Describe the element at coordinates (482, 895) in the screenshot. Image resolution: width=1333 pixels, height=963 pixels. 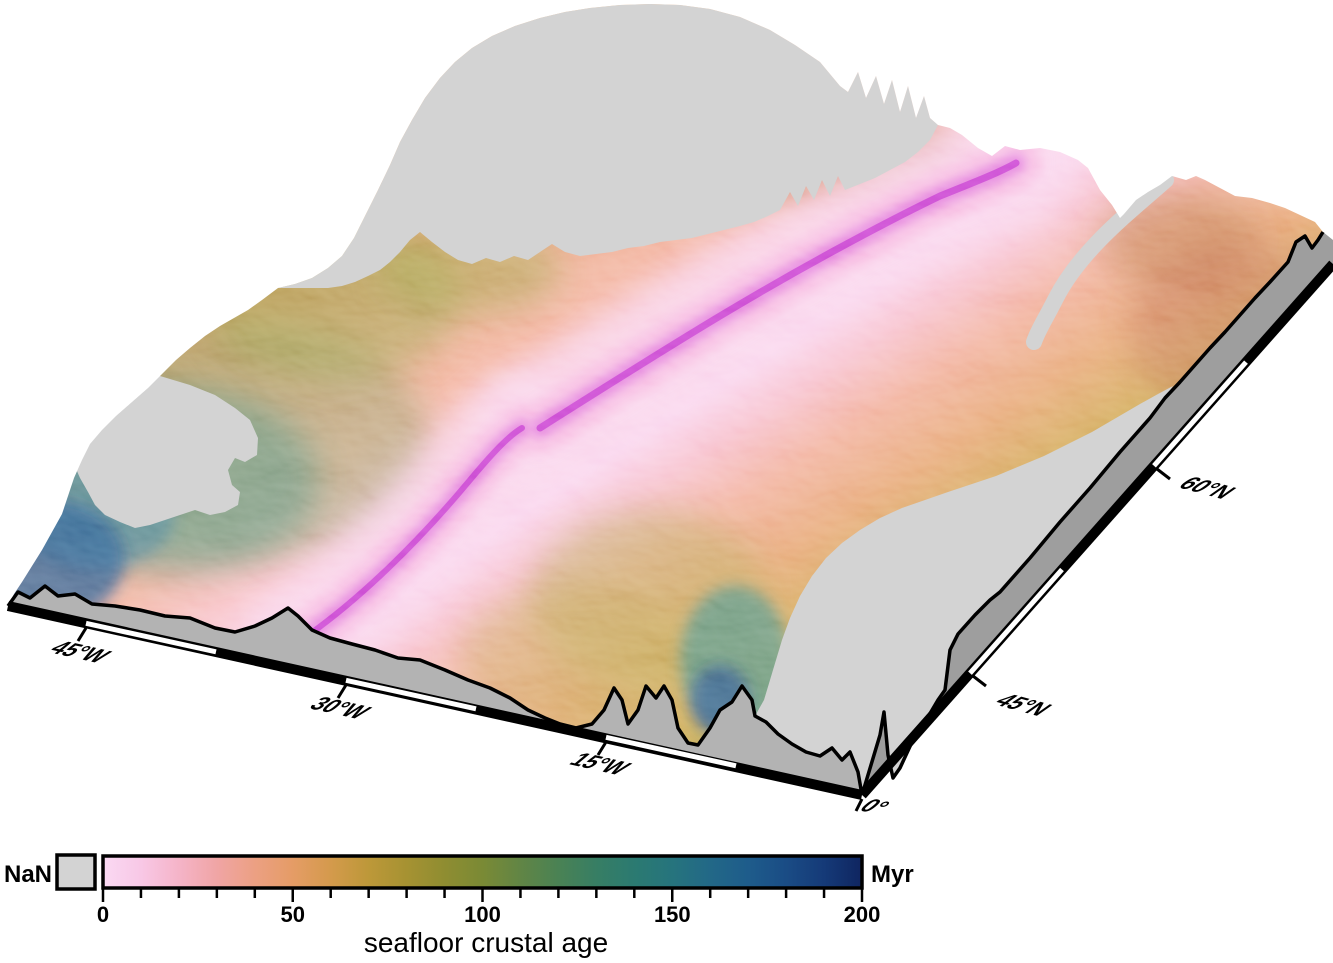
I see `colorbar-minor-ticks` at that location.